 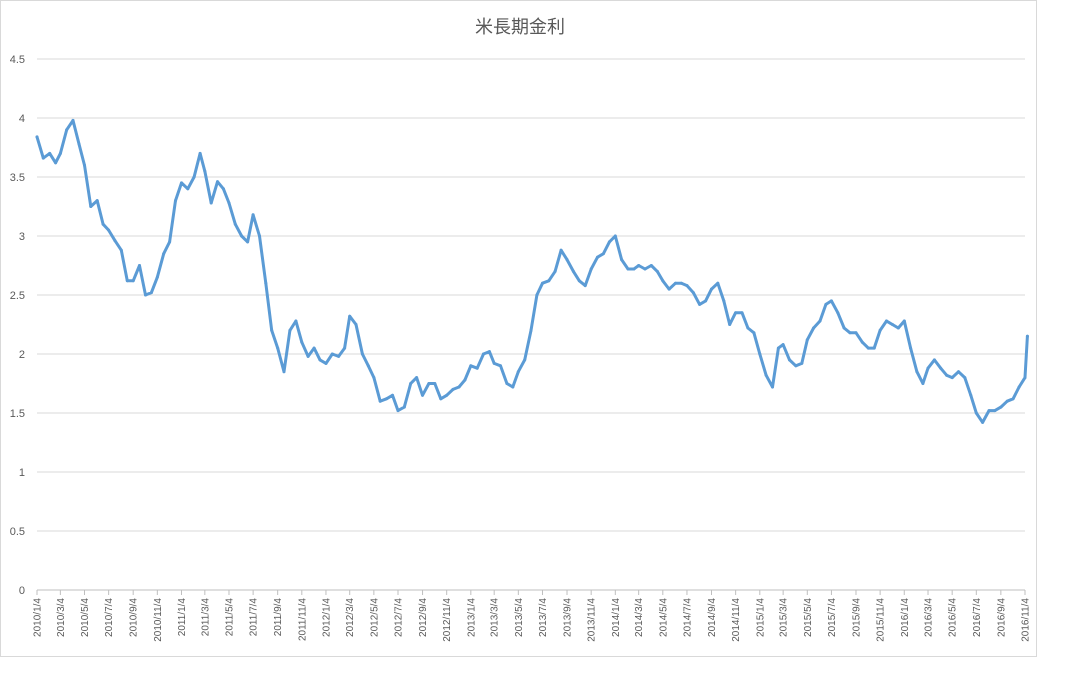 What do you see at coordinates (22, 119) in the screenshot?
I see `y-tick-label: 4` at bounding box center [22, 119].